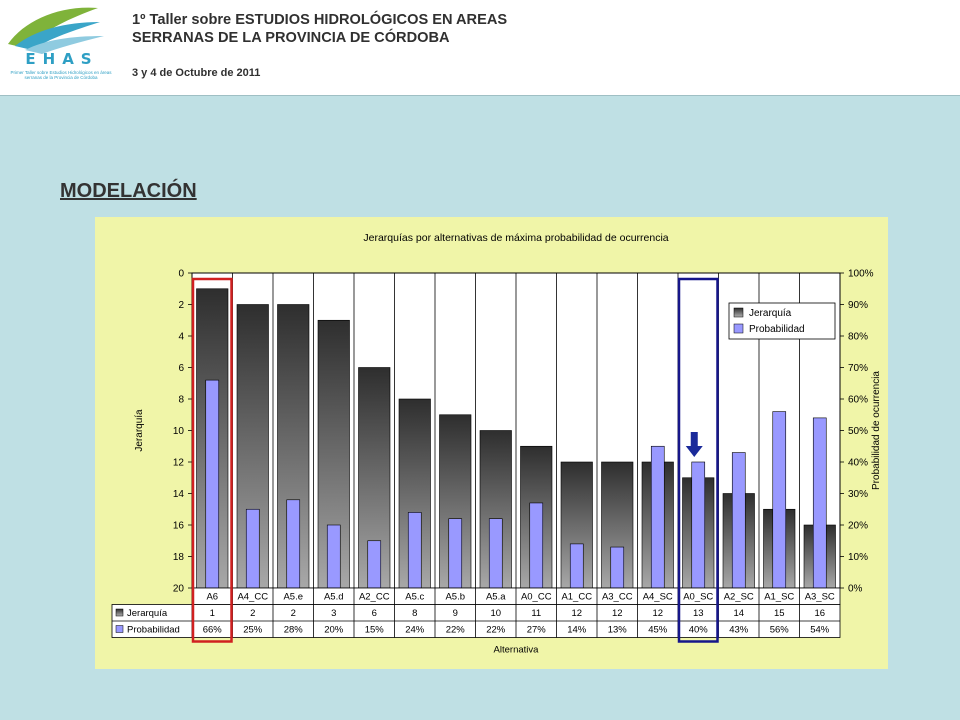 This screenshot has height=720, width=960. I want to click on ehas-logo, so click(56, 30).